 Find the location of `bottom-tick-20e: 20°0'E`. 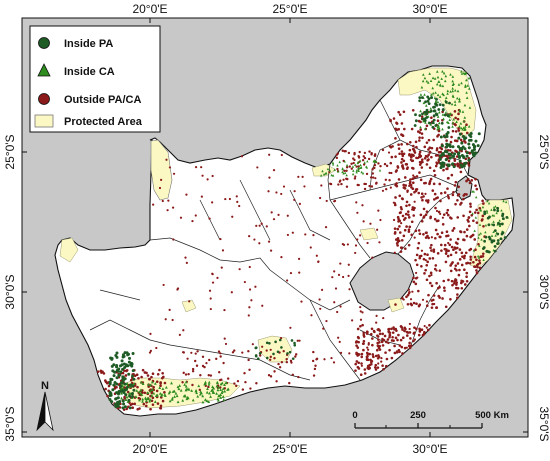

bottom-tick-20e: 20°0'E is located at coordinates (149, 449).